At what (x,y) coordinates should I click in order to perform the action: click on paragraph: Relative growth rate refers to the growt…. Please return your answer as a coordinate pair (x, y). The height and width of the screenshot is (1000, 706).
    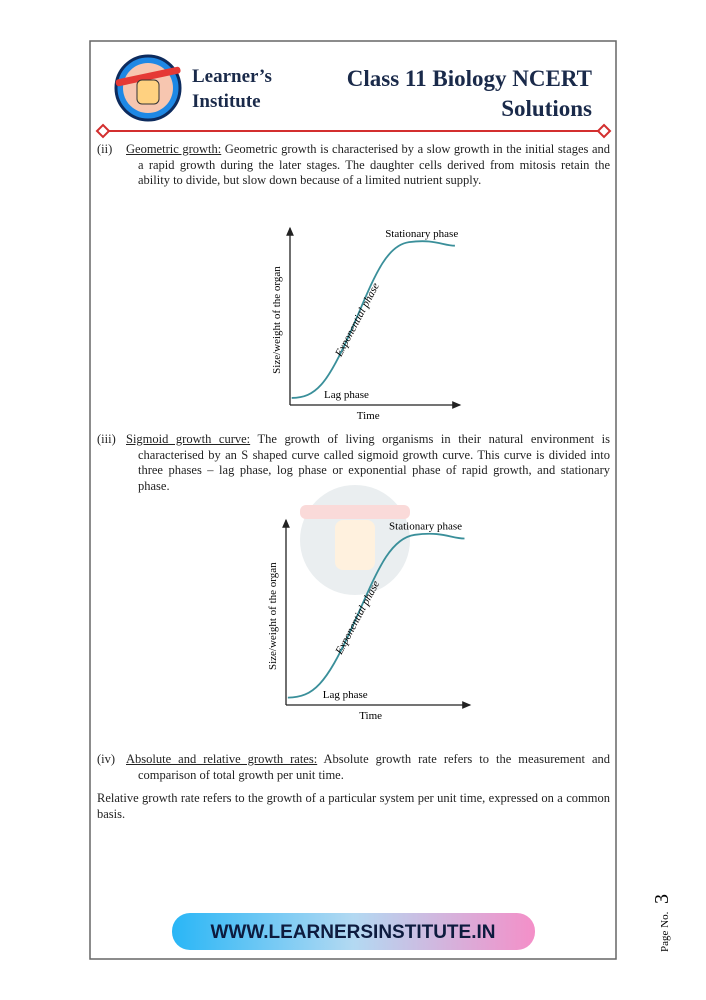
    Looking at the image, I should click on (353, 806).